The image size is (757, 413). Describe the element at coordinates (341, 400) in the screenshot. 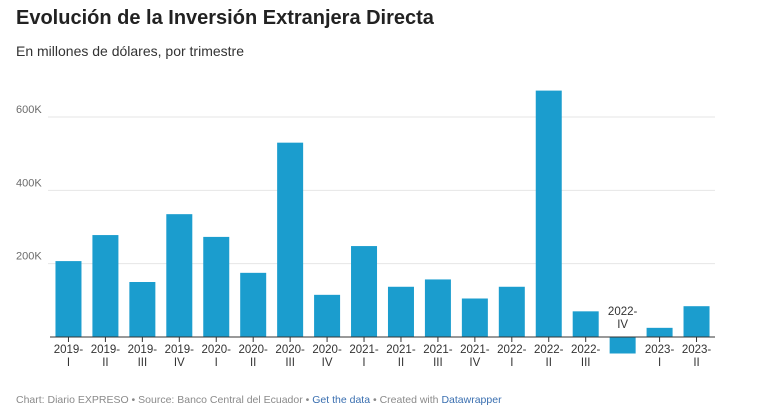

I see `get-data-link: Get the data` at that location.